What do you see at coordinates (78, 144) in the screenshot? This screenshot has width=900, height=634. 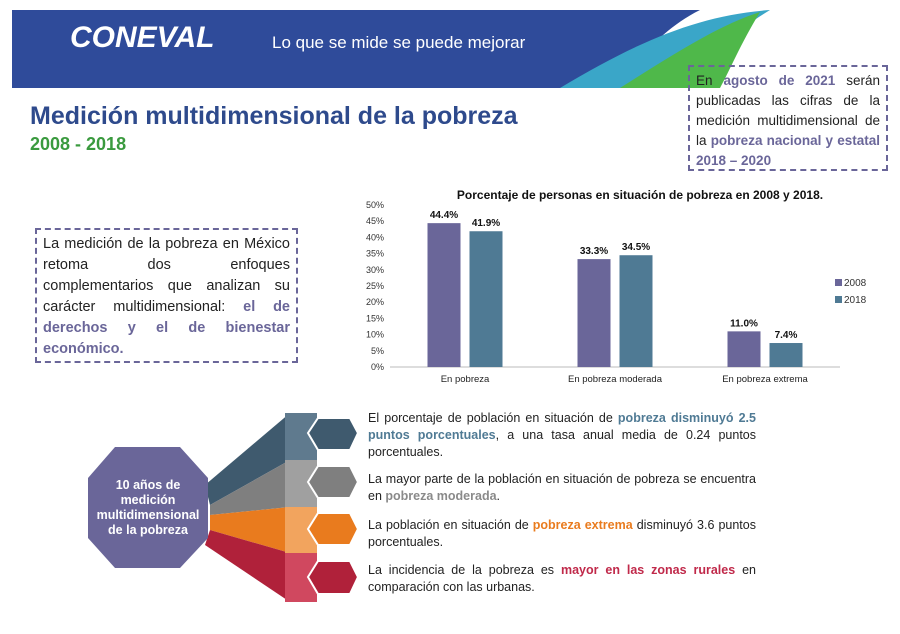 I see `subtitle: 2008 - 2018` at bounding box center [78, 144].